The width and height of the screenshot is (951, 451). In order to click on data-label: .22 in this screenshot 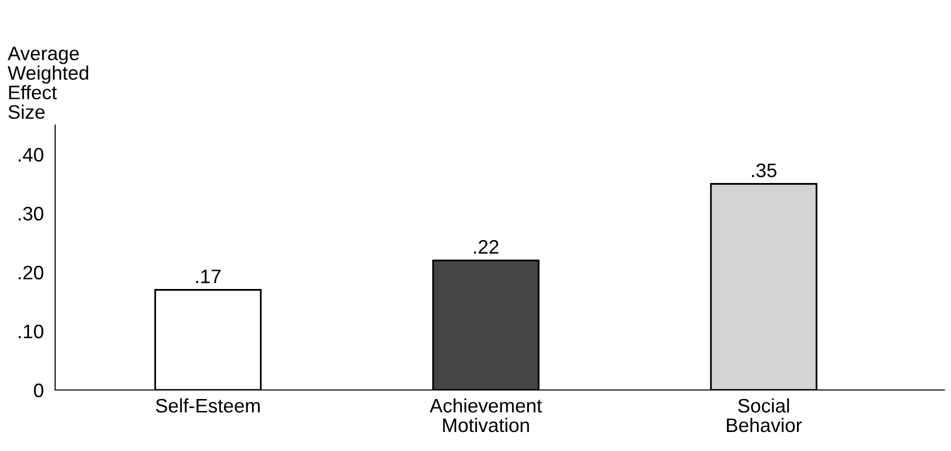, I will do `click(486, 247)`.